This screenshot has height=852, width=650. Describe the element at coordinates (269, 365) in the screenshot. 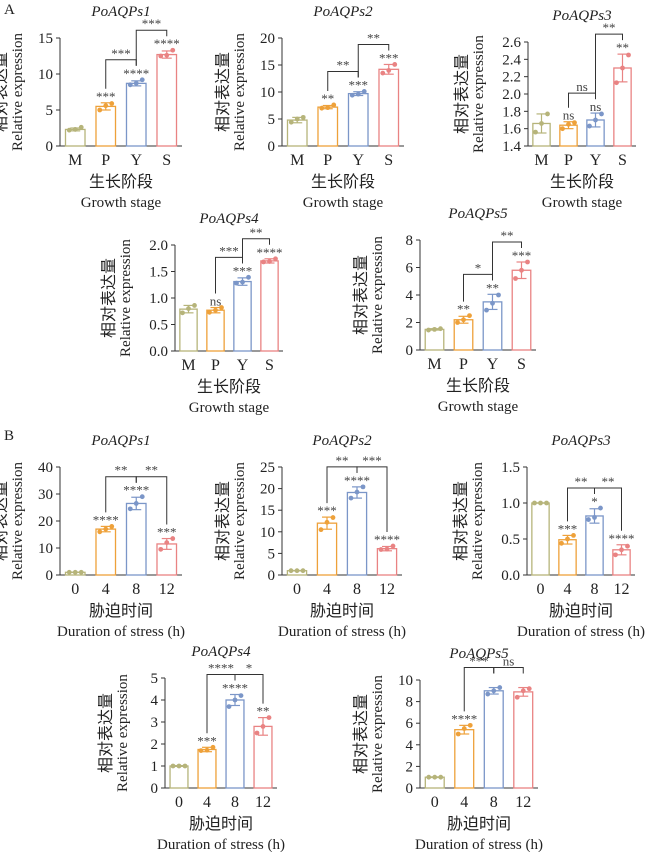

I see `x-tick-label: S` at that location.